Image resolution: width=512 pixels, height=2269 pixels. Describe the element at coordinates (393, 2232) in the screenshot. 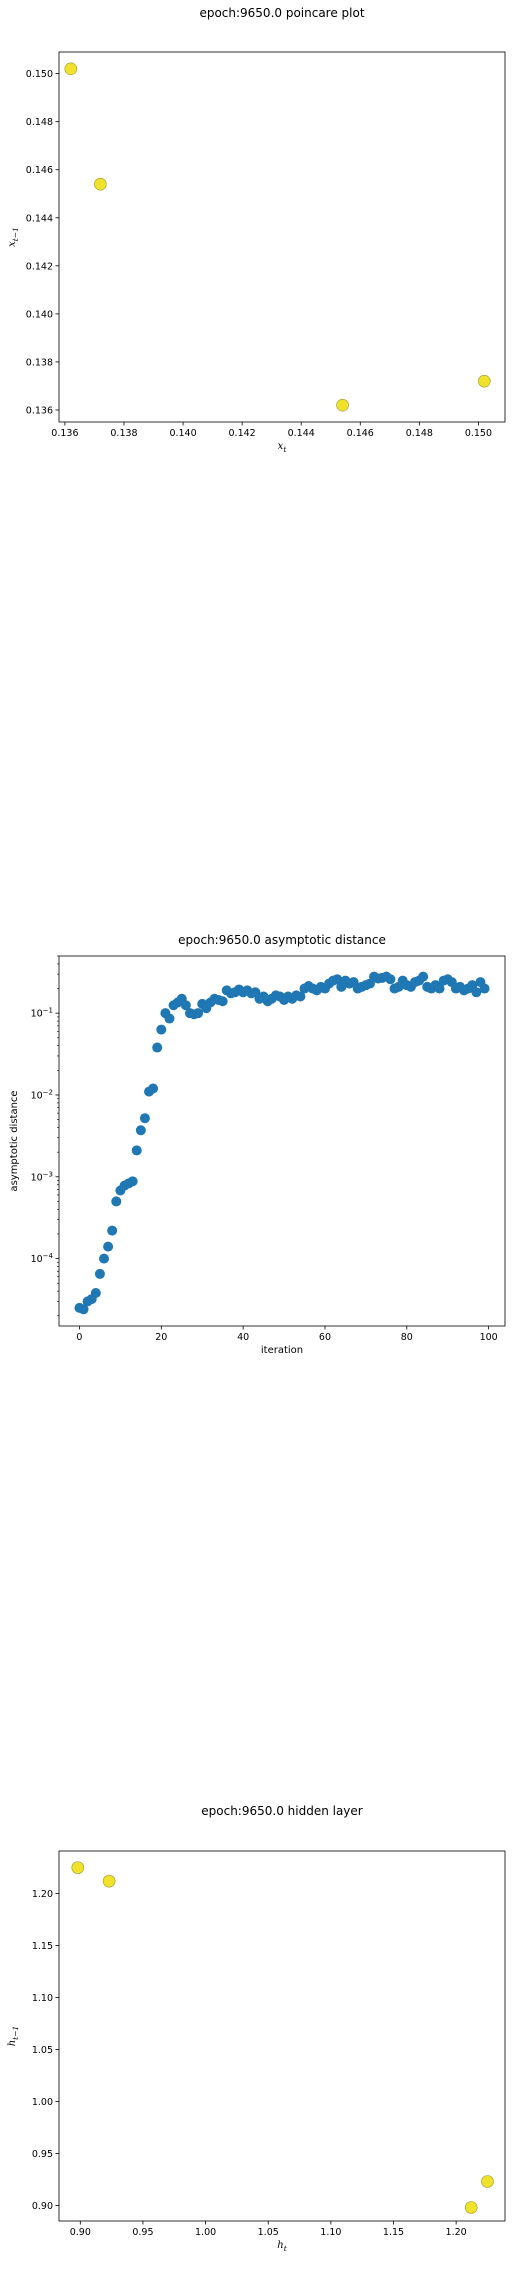

I see `x-tick-label: 1.15` at that location.